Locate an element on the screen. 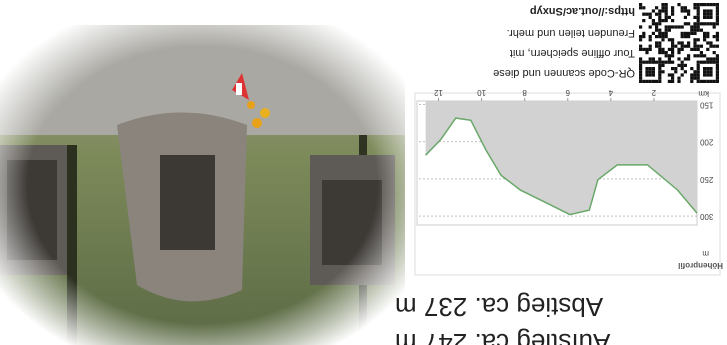 Image resolution: width=727 pixels, height=345 pixels. x-tick-label: 12 is located at coordinates (438, 92).